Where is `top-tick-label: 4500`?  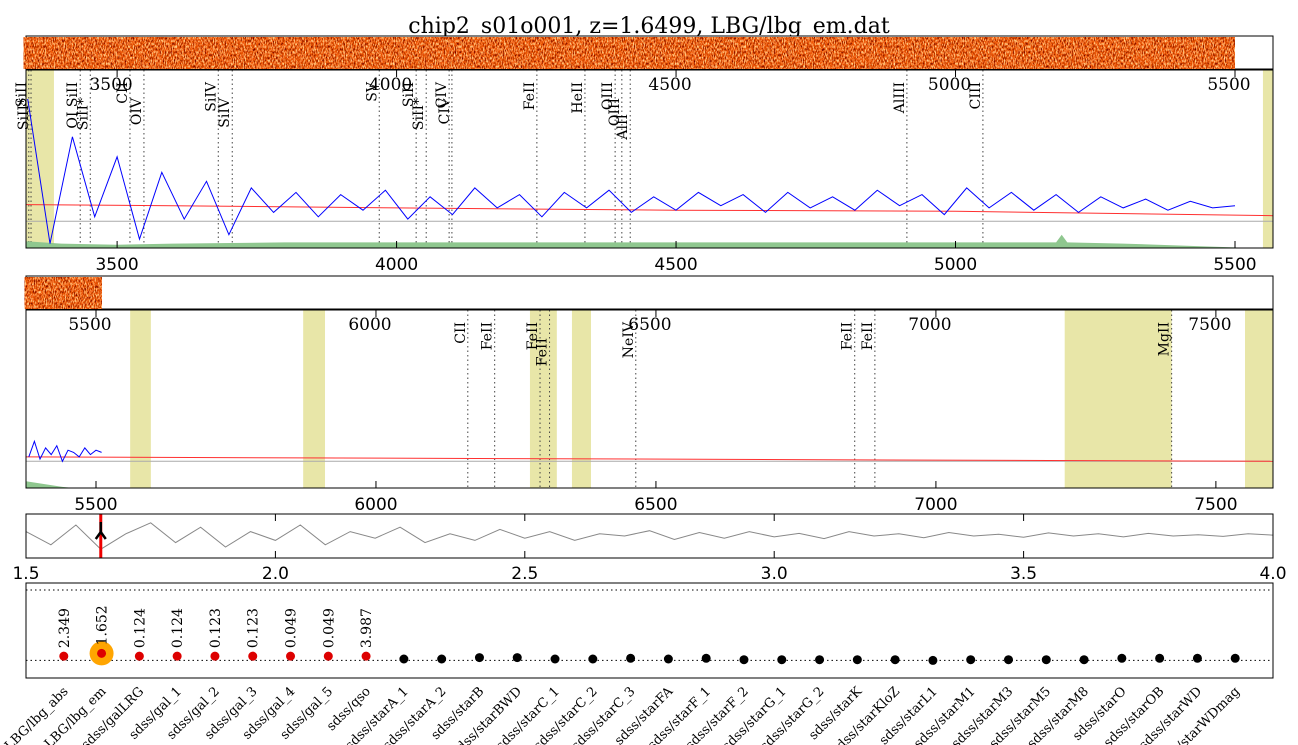 top-tick-label: 4500 is located at coordinates (669, 85).